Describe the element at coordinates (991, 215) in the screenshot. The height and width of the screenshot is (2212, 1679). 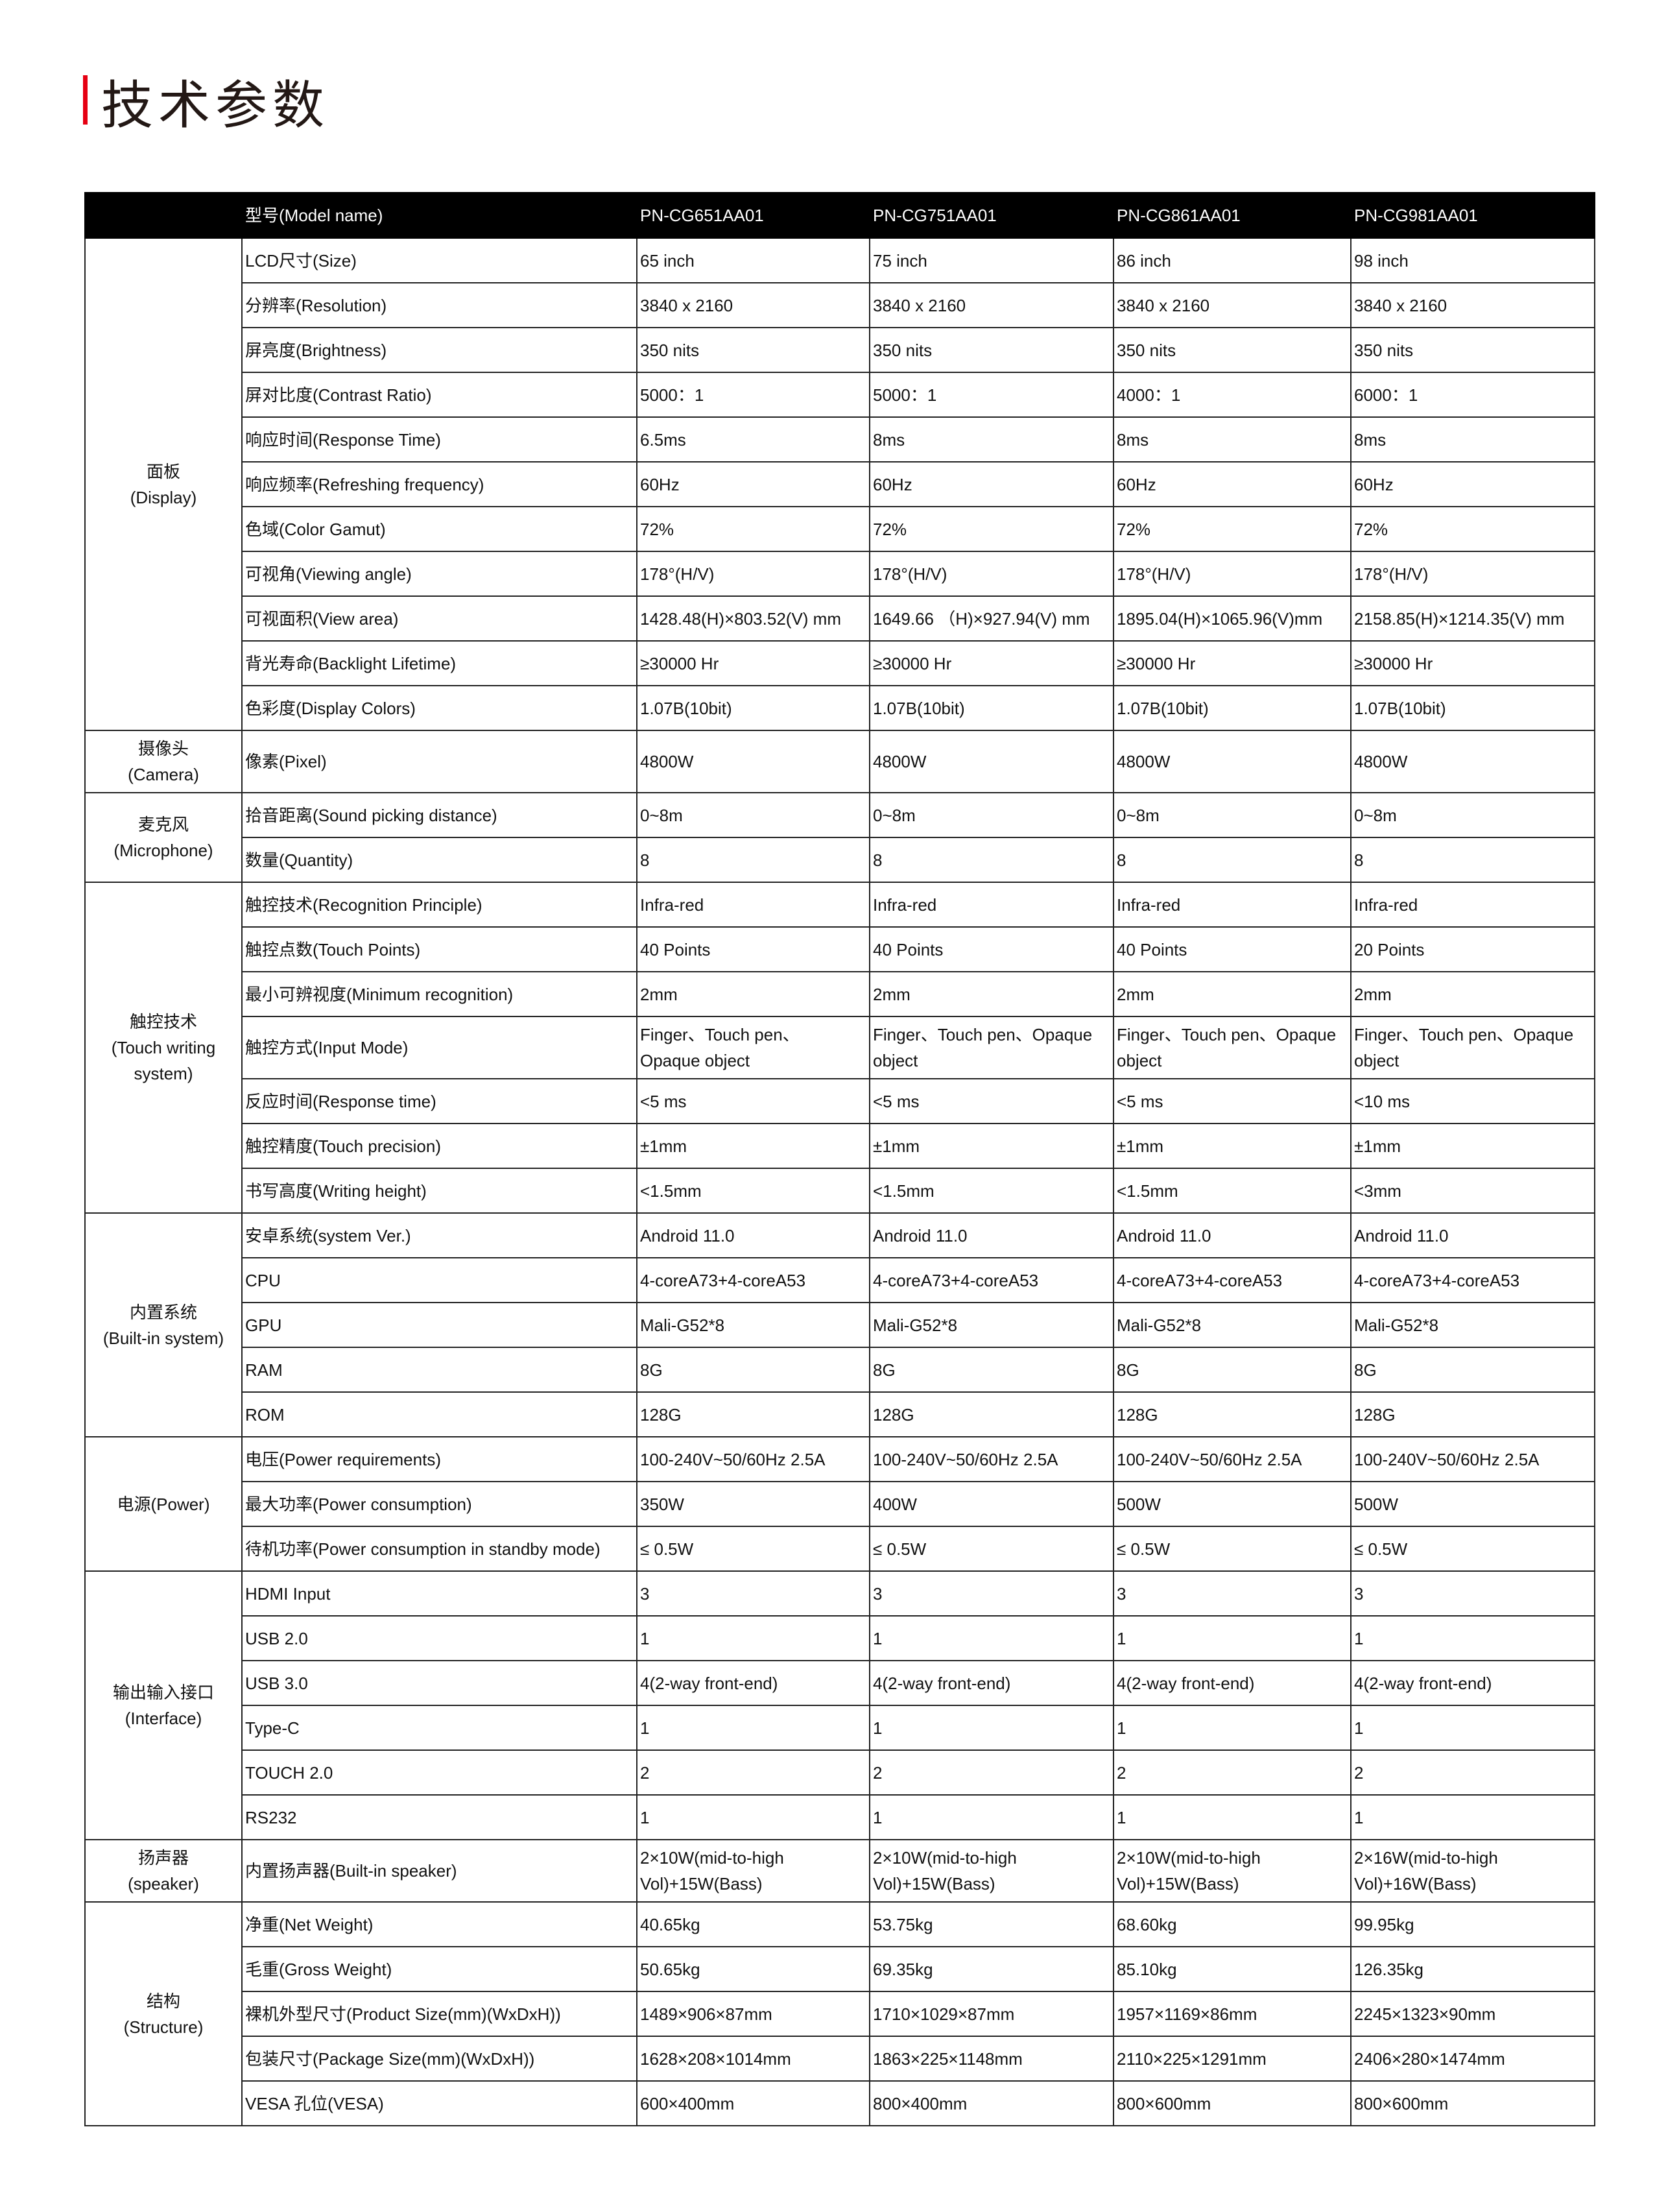
I see `header-model: PN-CG751AA01` at that location.